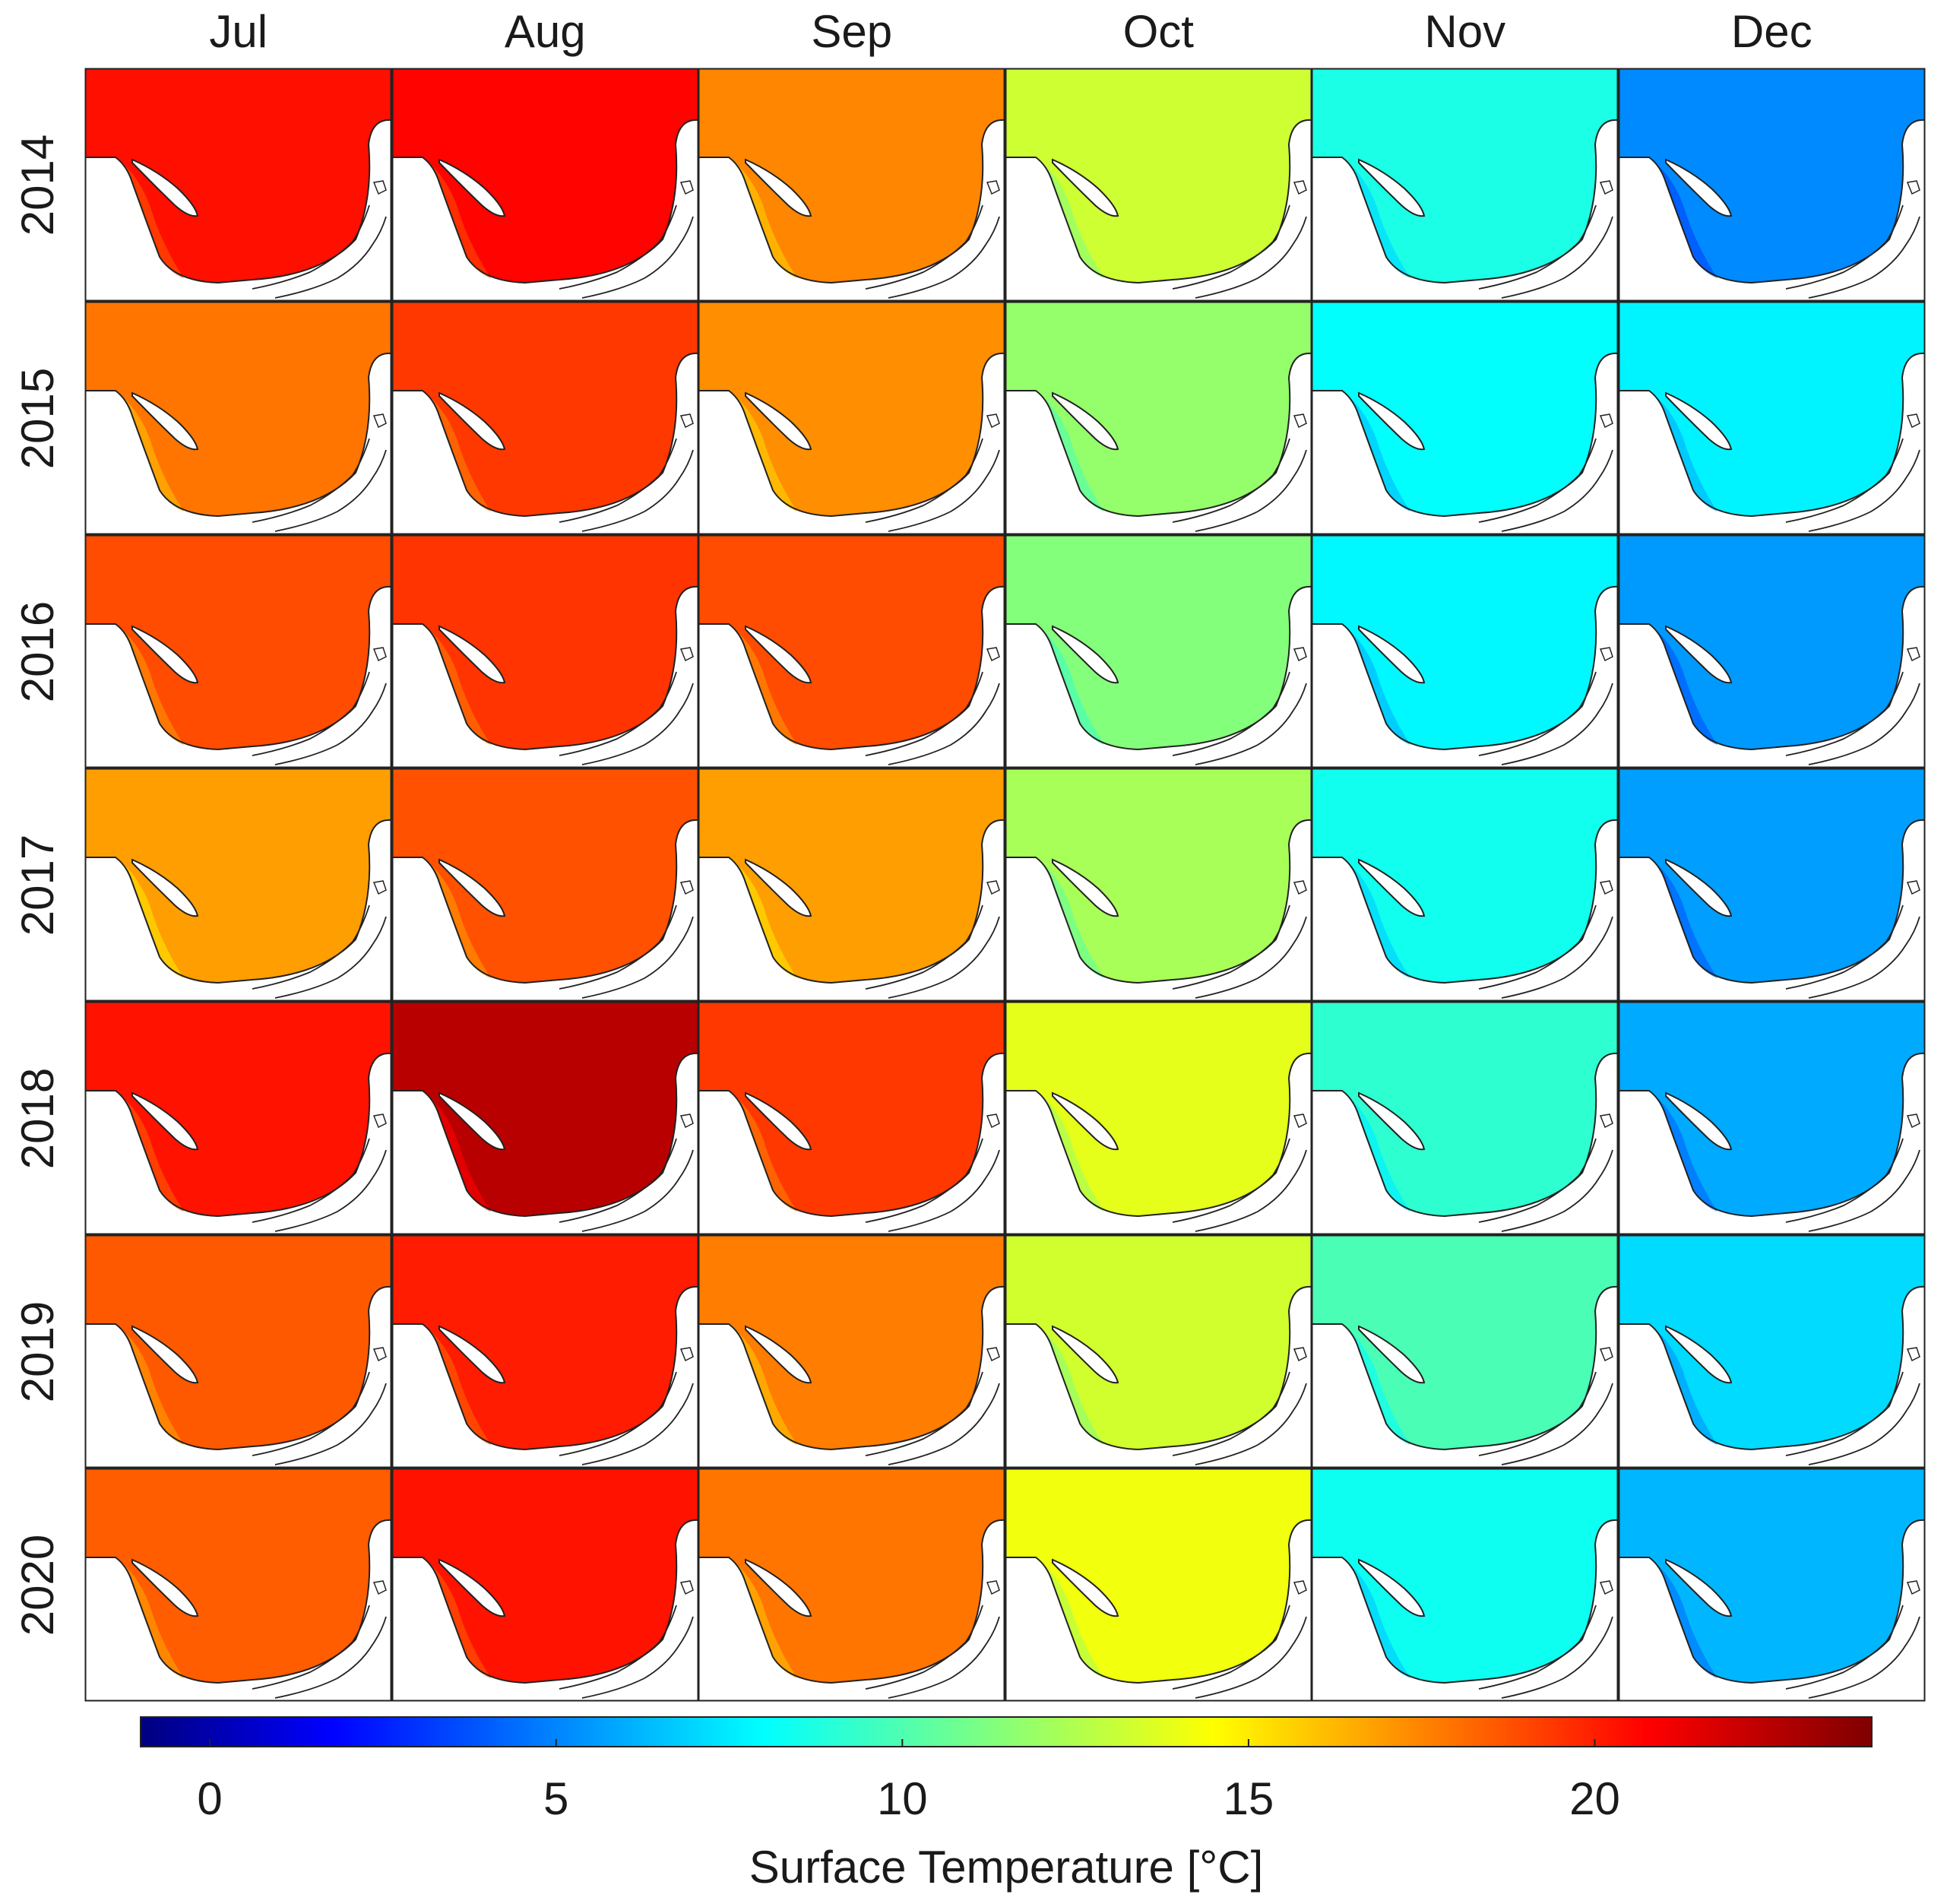  What do you see at coordinates (908, 1781) in the screenshot?
I see `colorbar-ticks: 0 5 10 15 20` at bounding box center [908, 1781].